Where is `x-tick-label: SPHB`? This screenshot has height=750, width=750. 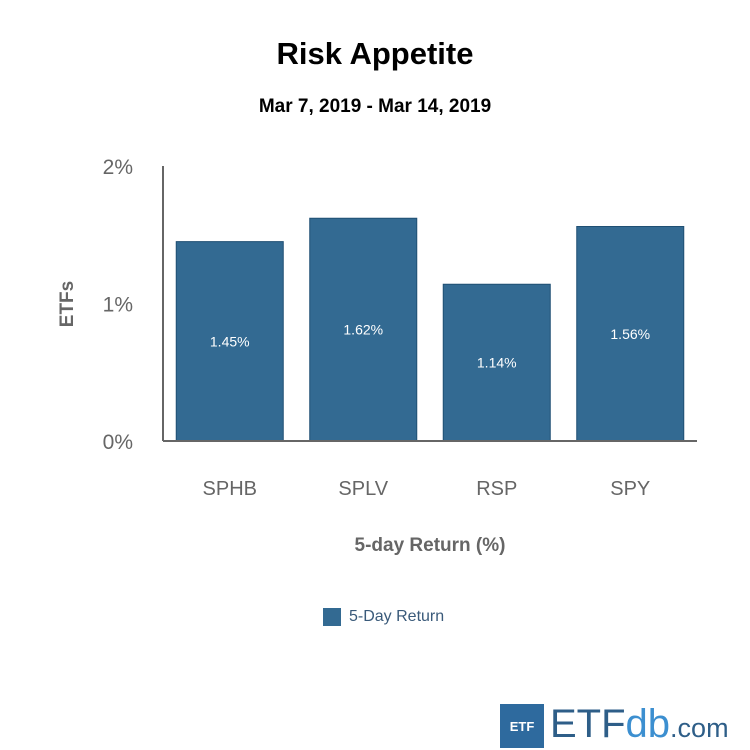 x-tick-label: SPHB is located at coordinates (230, 489).